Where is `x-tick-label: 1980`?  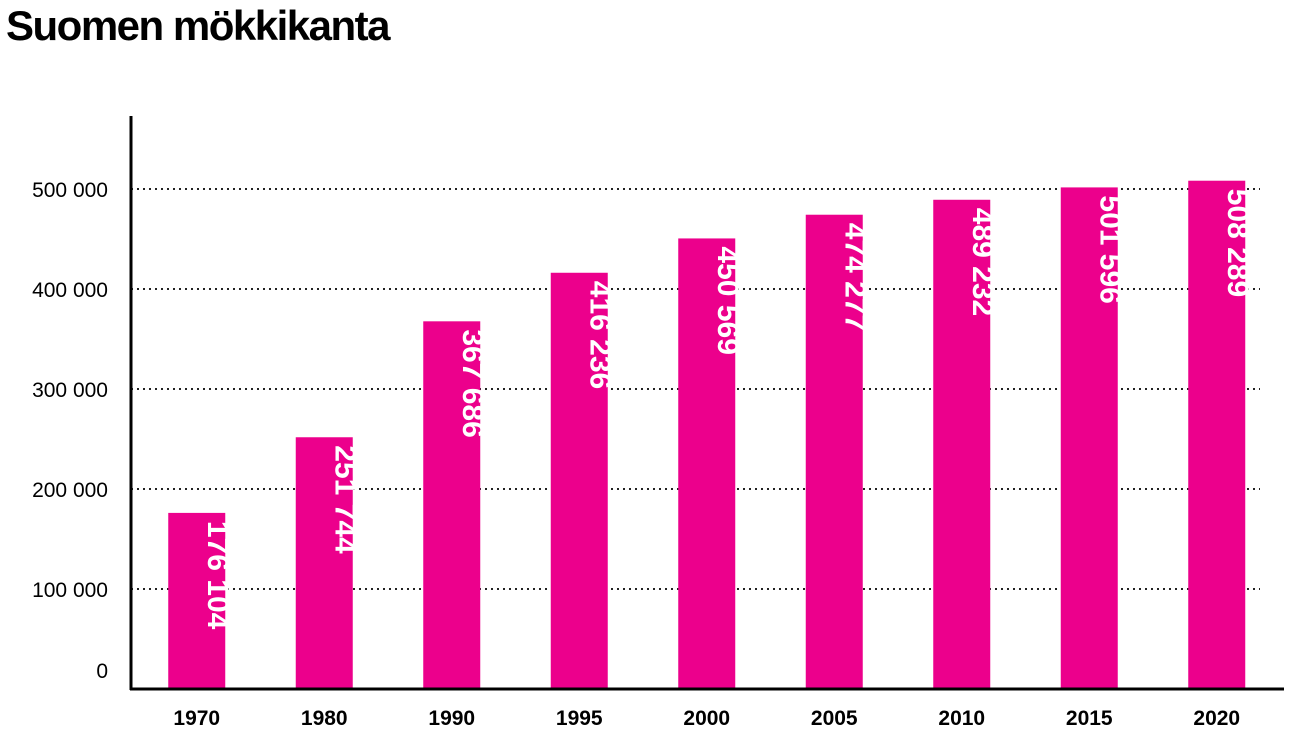
x-tick-label: 1980 is located at coordinates (324, 718).